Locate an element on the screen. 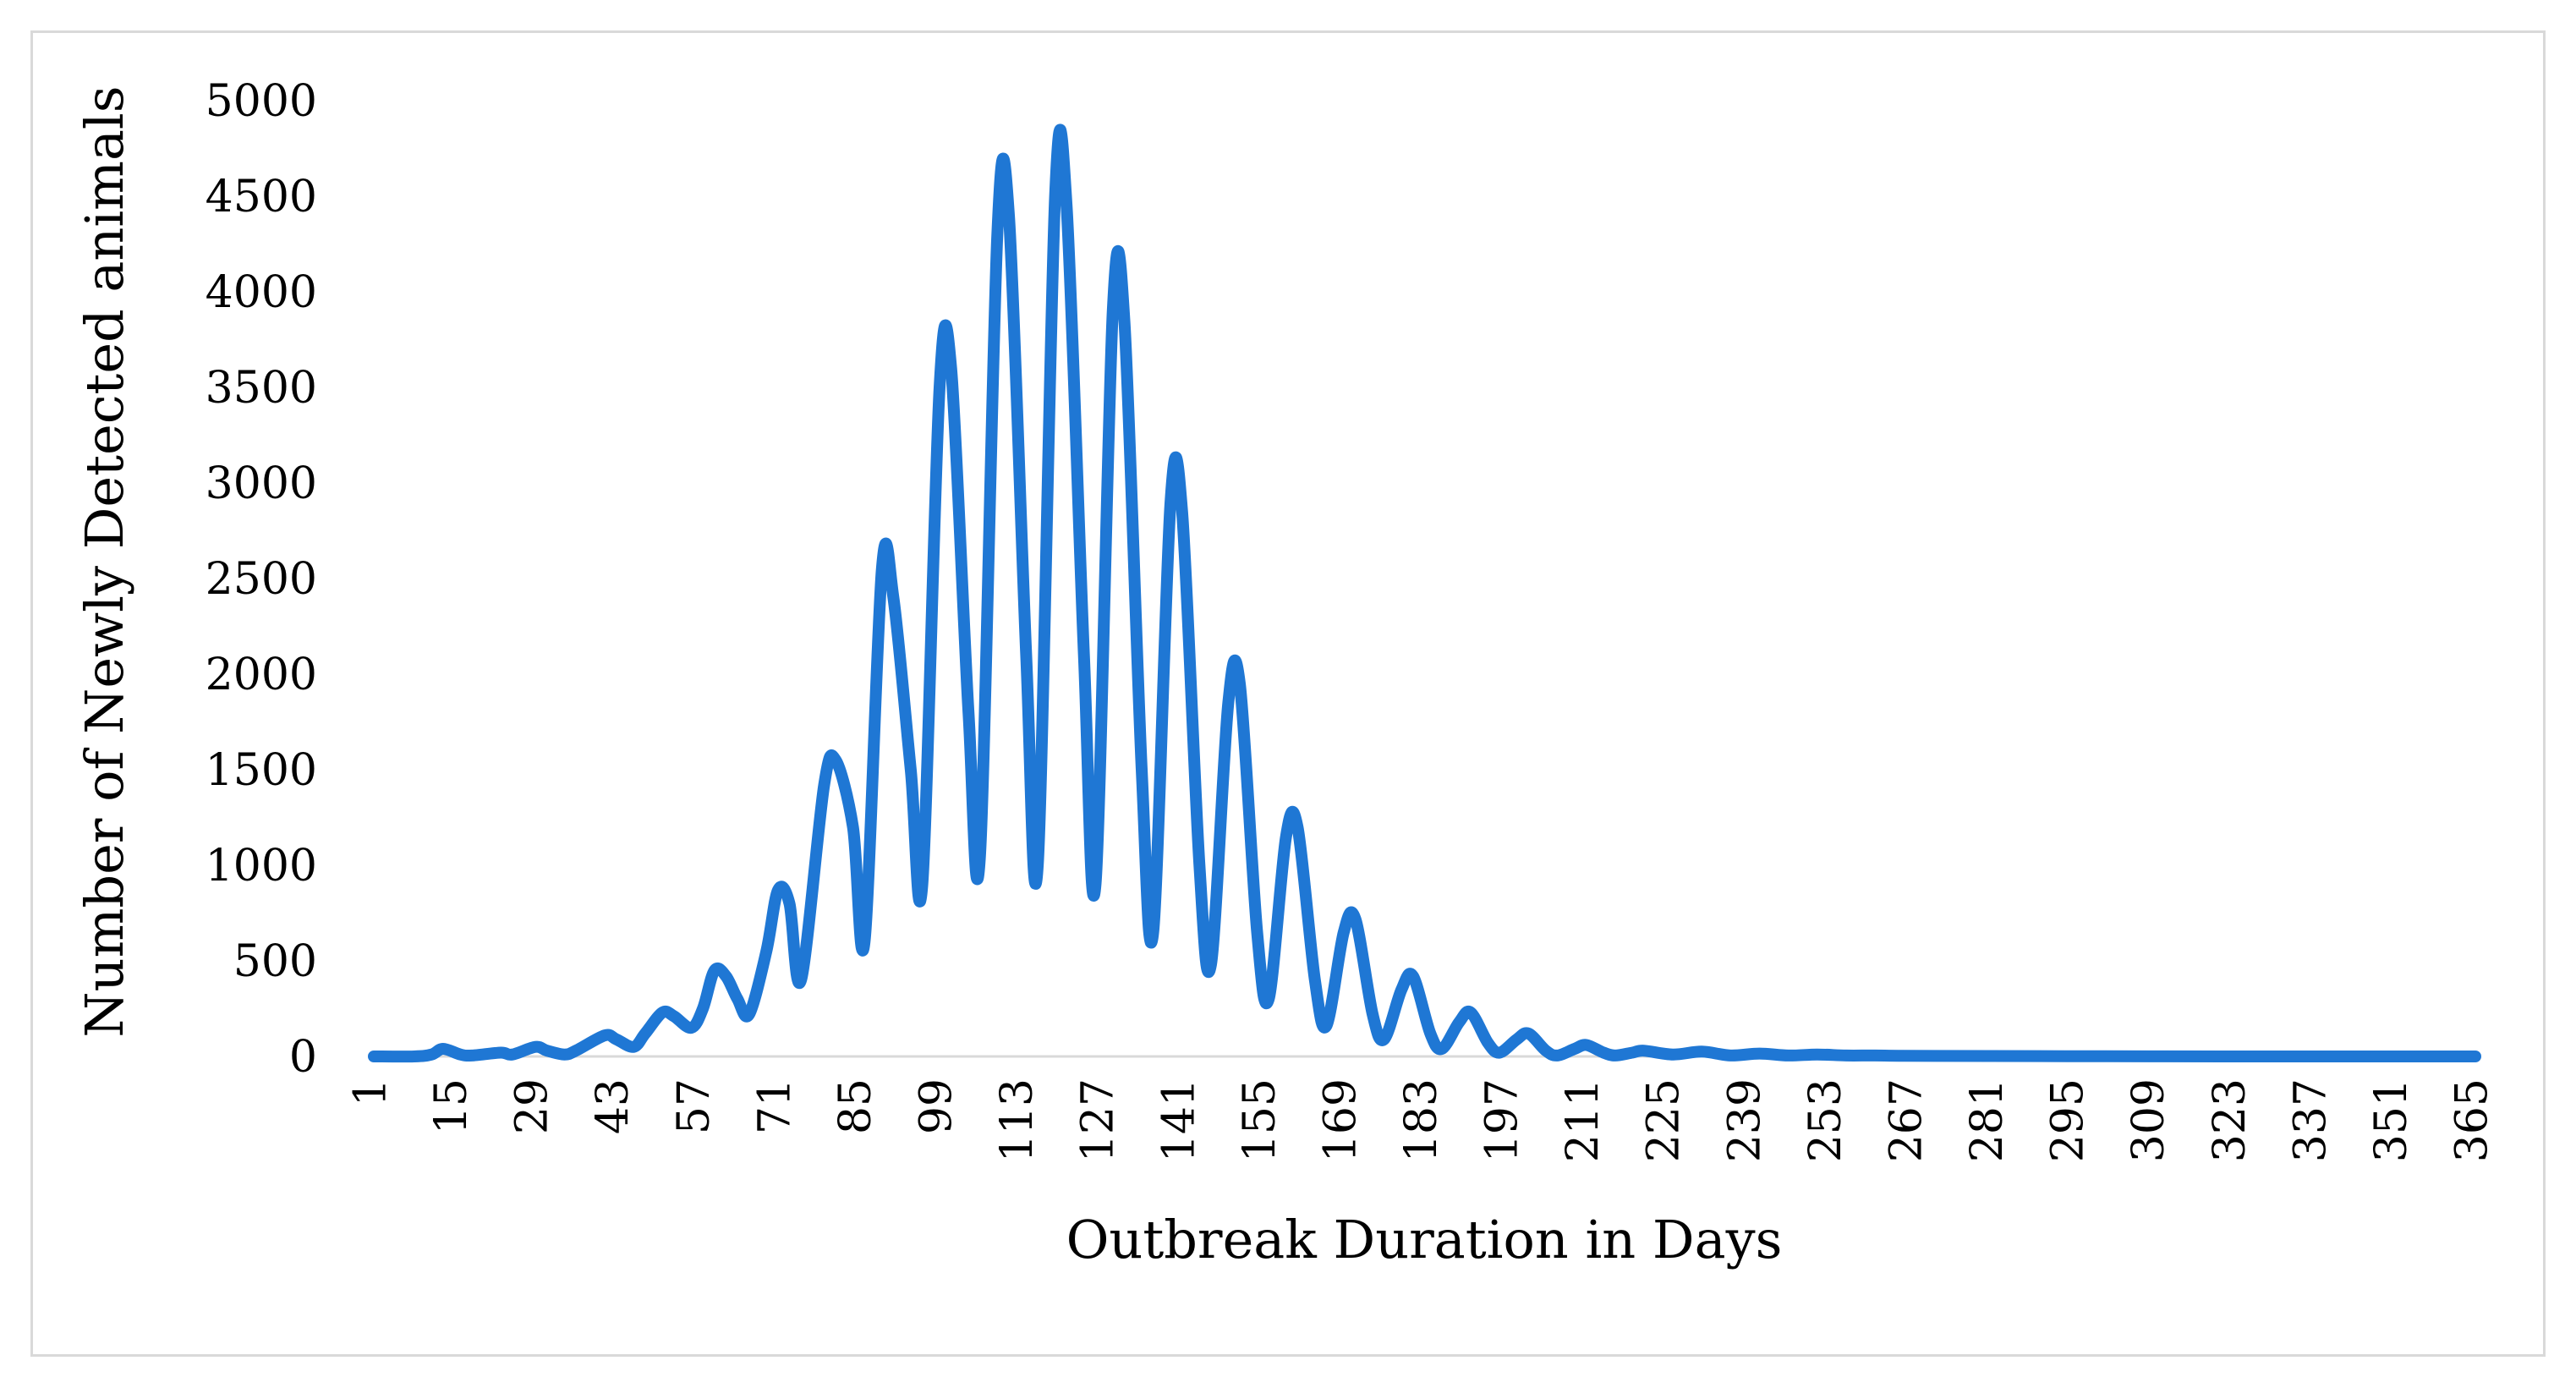 The height and width of the screenshot is (1388, 2576). x-tick-label: 351 is located at coordinates (2391, 1120).